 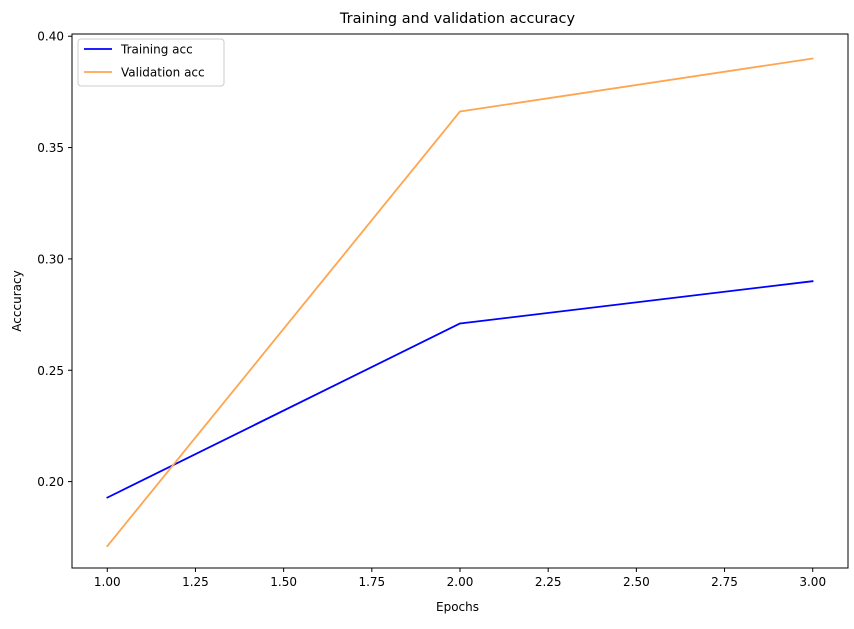 What do you see at coordinates (548, 582) in the screenshot?
I see `x-tick-label: 2.25` at bounding box center [548, 582].